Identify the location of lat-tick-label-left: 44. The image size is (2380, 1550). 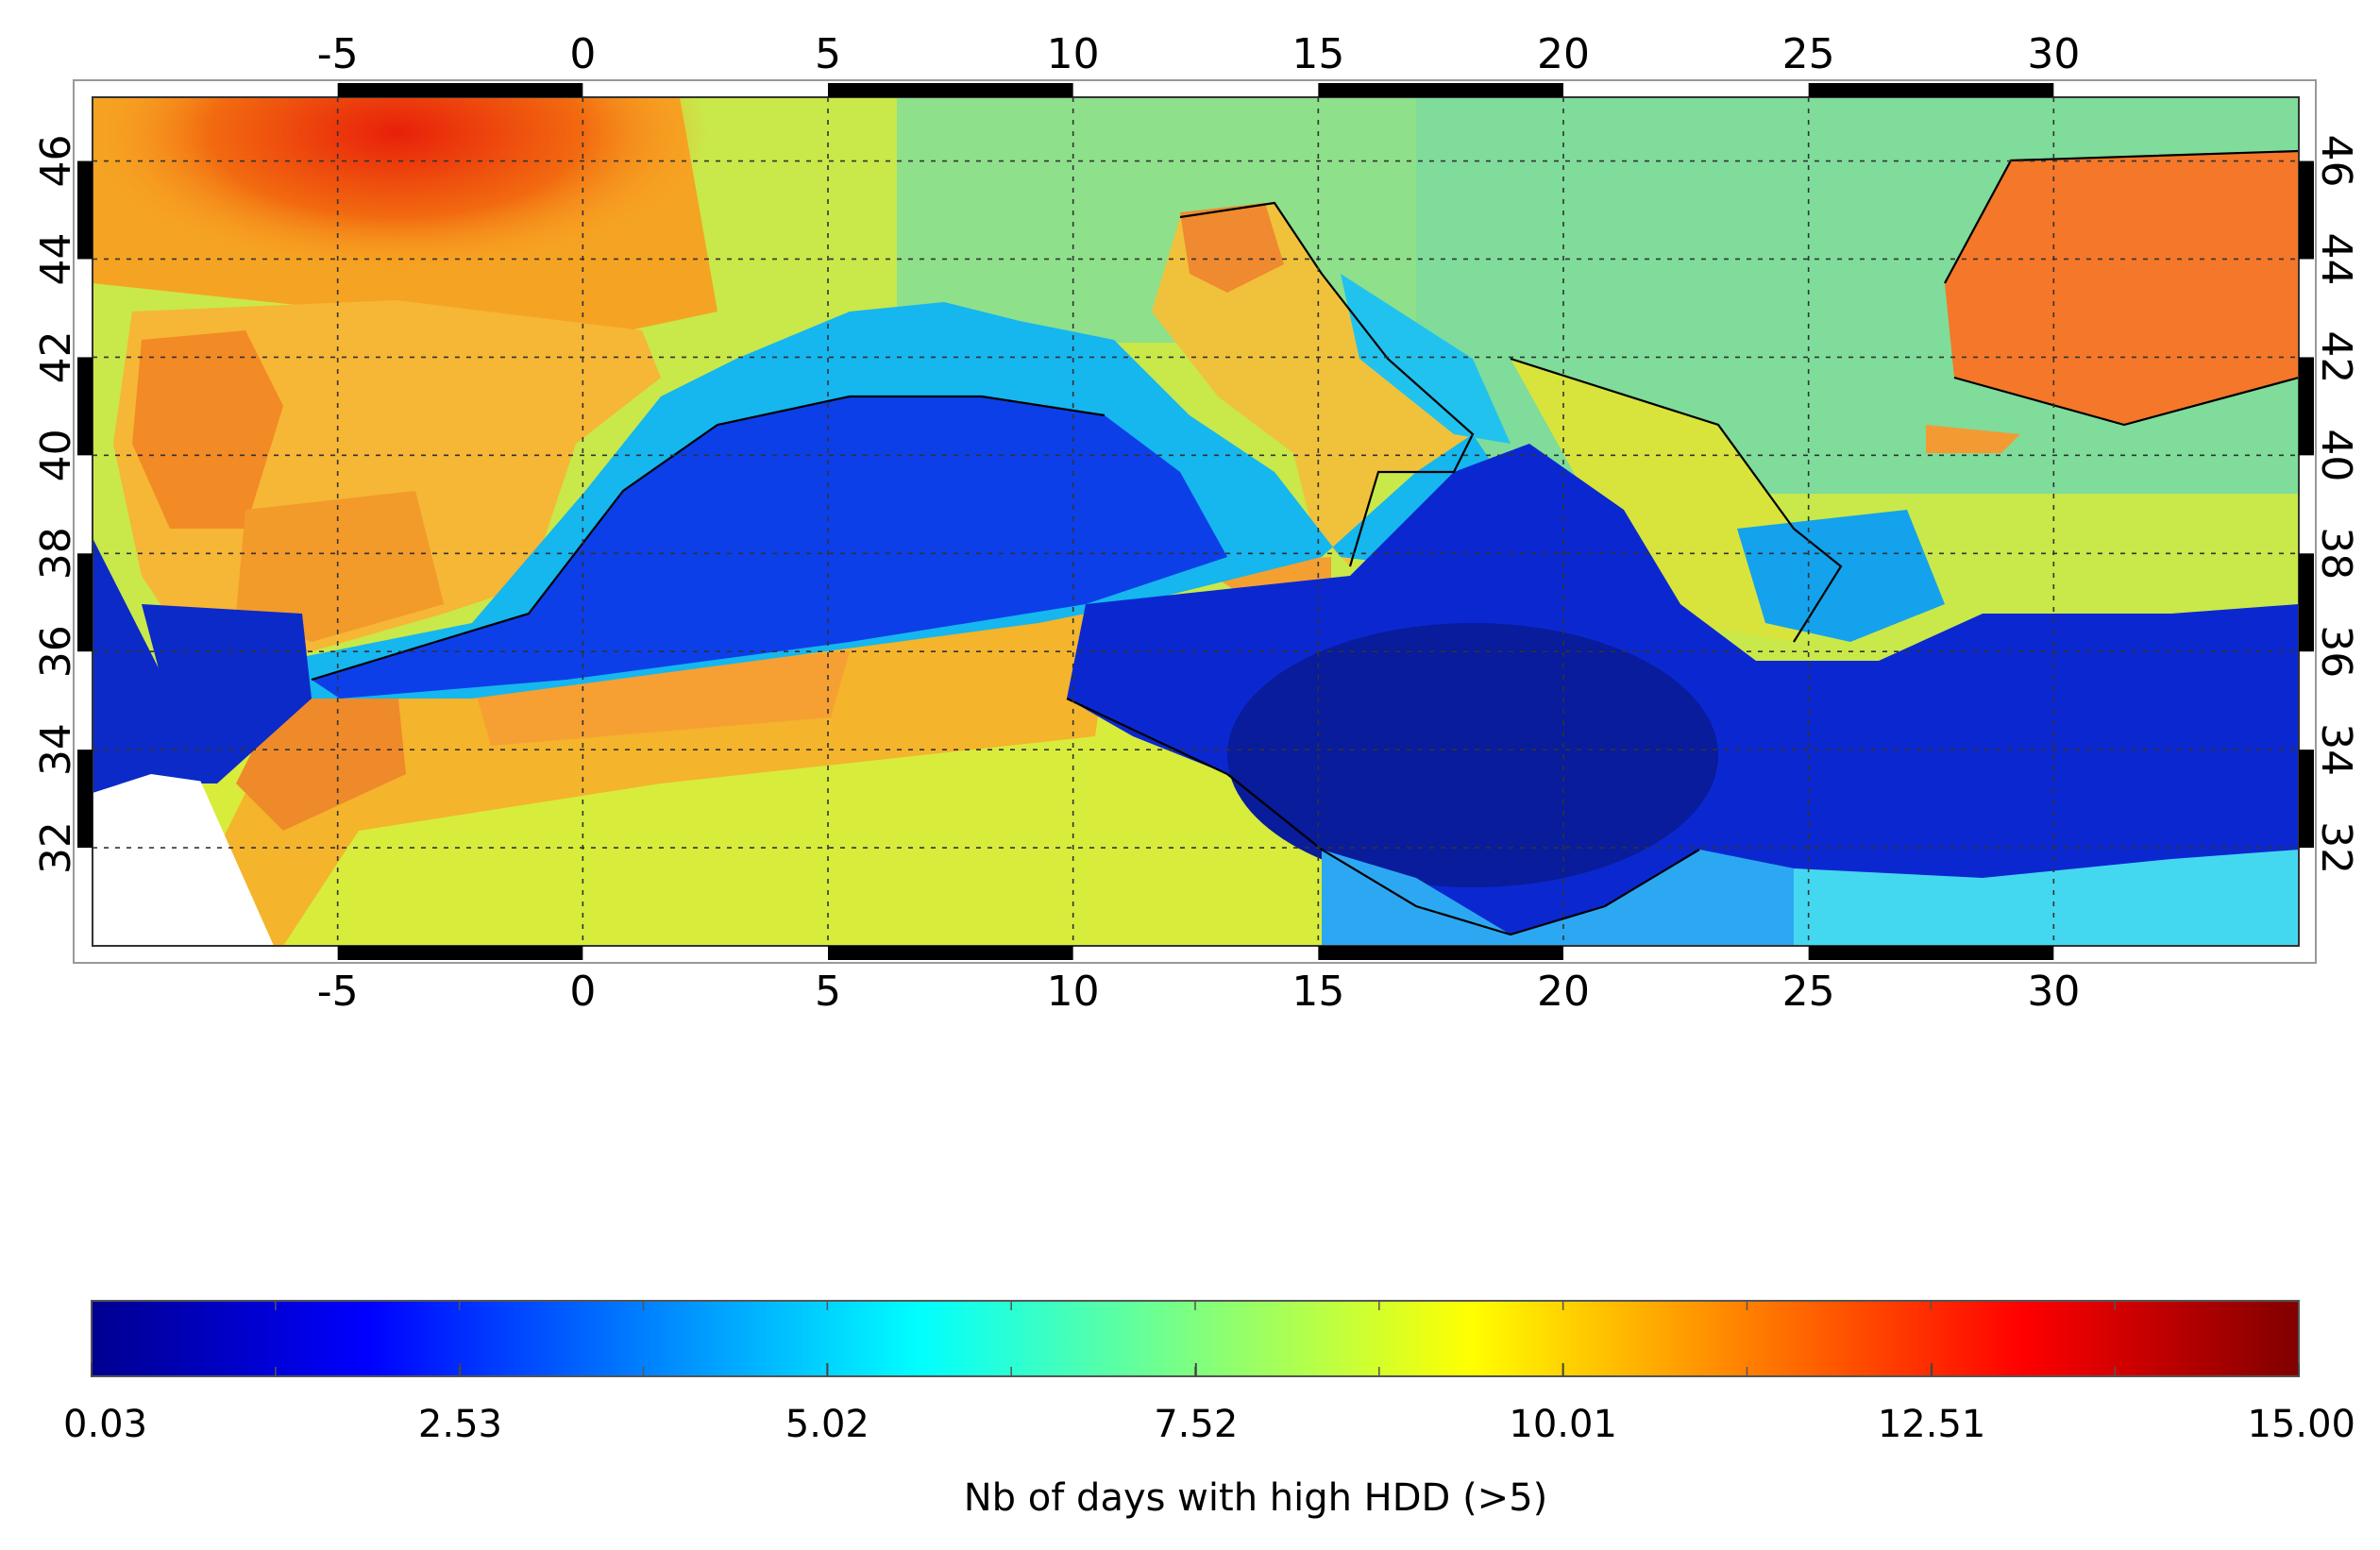
(56, 258).